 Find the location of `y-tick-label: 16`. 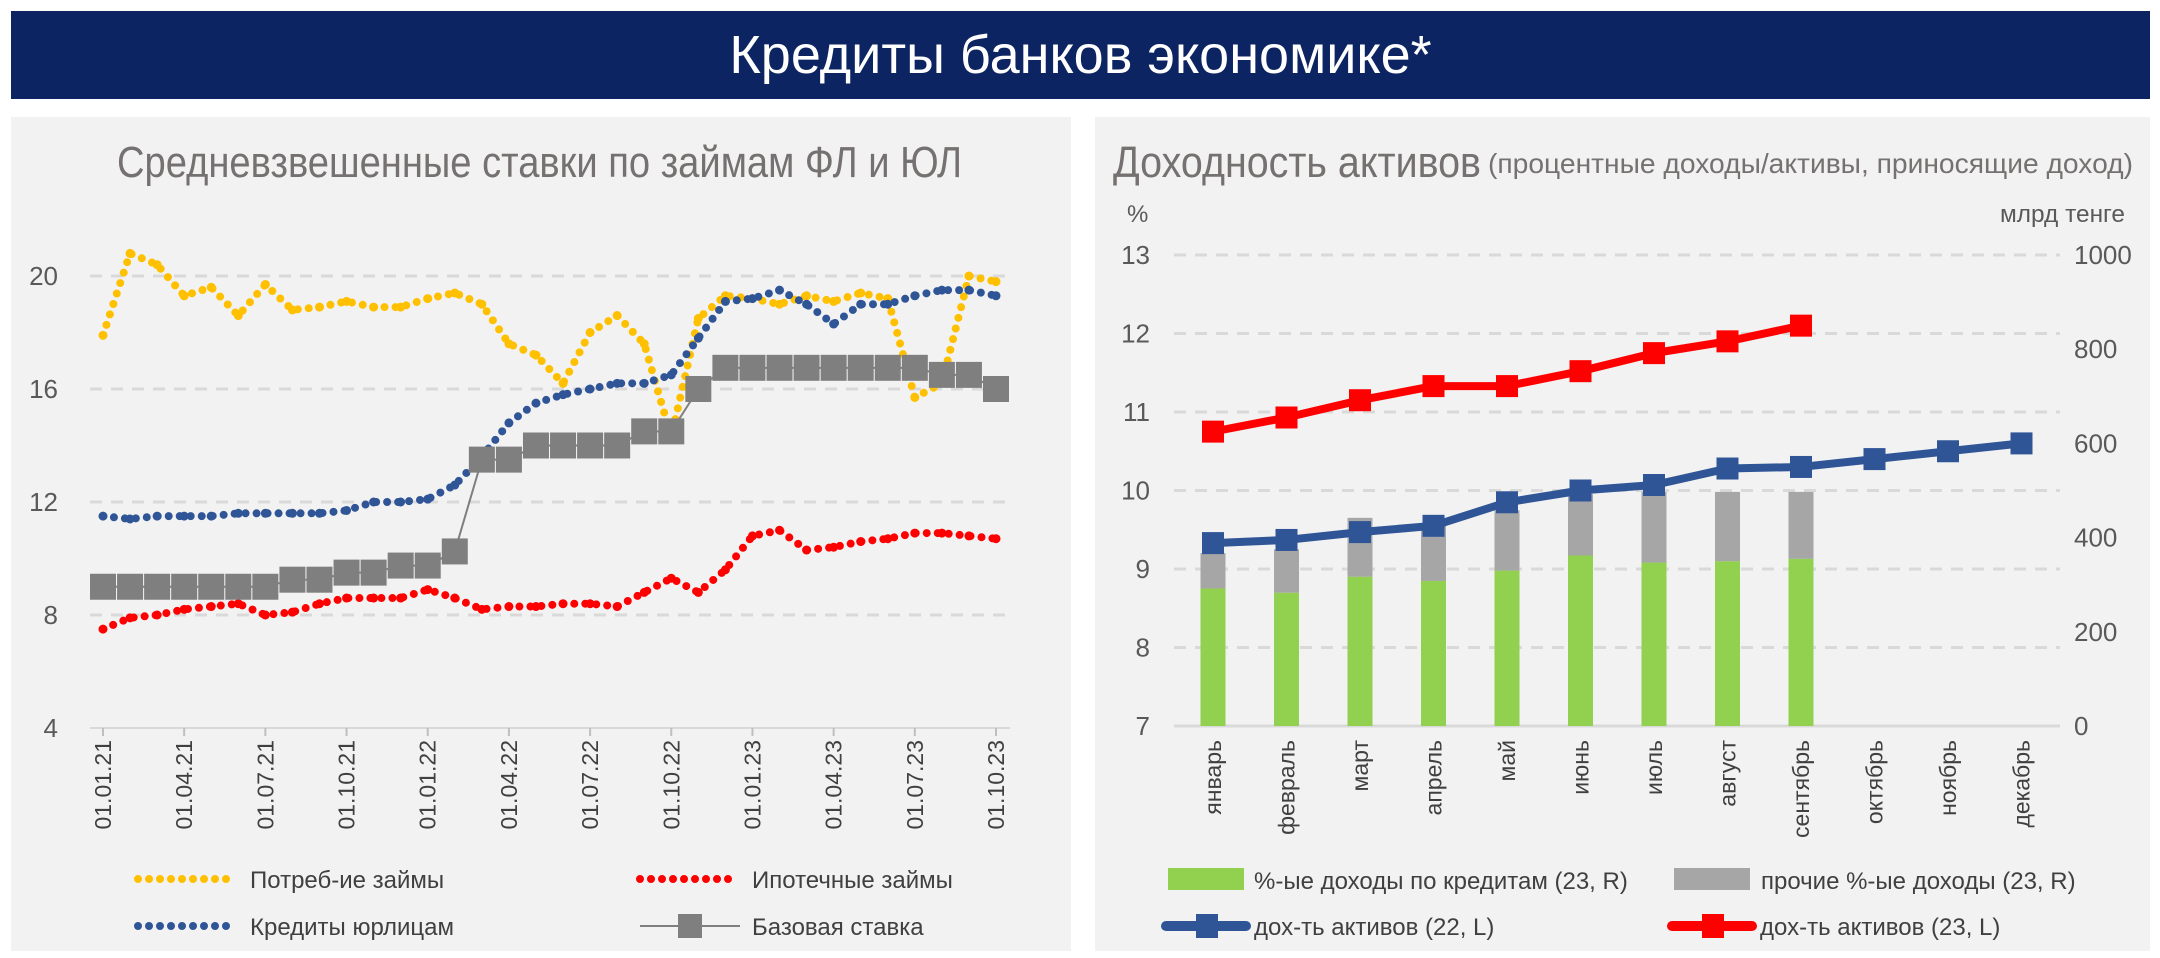

y-tick-label: 16 is located at coordinates (43, 389).